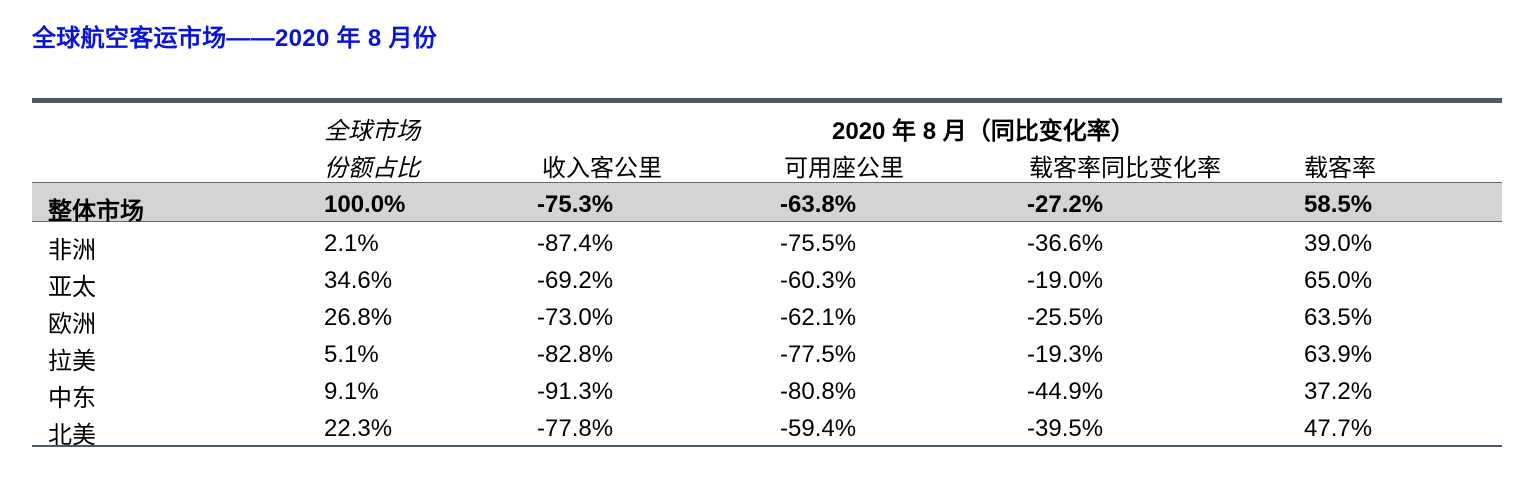  What do you see at coordinates (844, 168) in the screenshot?
I see `header-ask: 可用座公里` at bounding box center [844, 168].